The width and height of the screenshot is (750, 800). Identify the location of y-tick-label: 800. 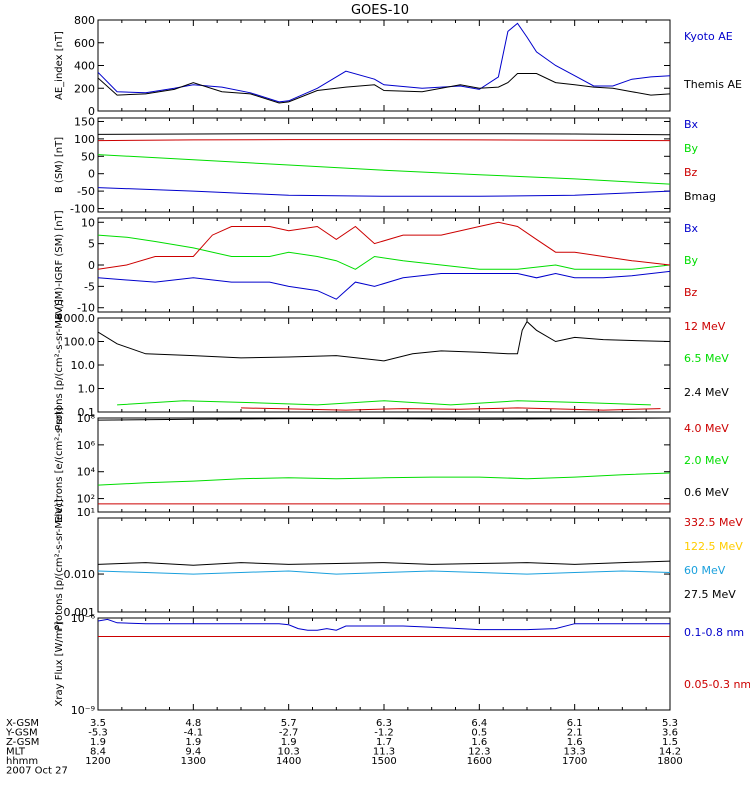
(84, 20).